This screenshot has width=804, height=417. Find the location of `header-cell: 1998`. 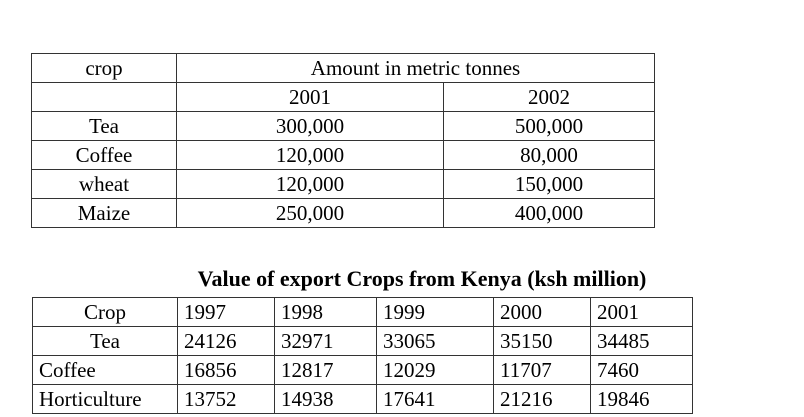

header-cell: 1998 is located at coordinates (325, 312).